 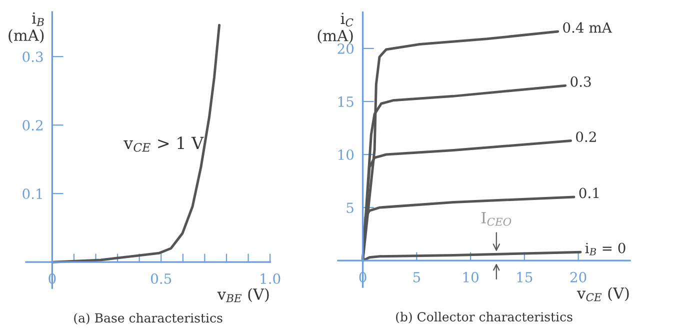 What do you see at coordinates (32, 125) in the screenshot?
I see `y-tick-label: 0.2` at bounding box center [32, 125].